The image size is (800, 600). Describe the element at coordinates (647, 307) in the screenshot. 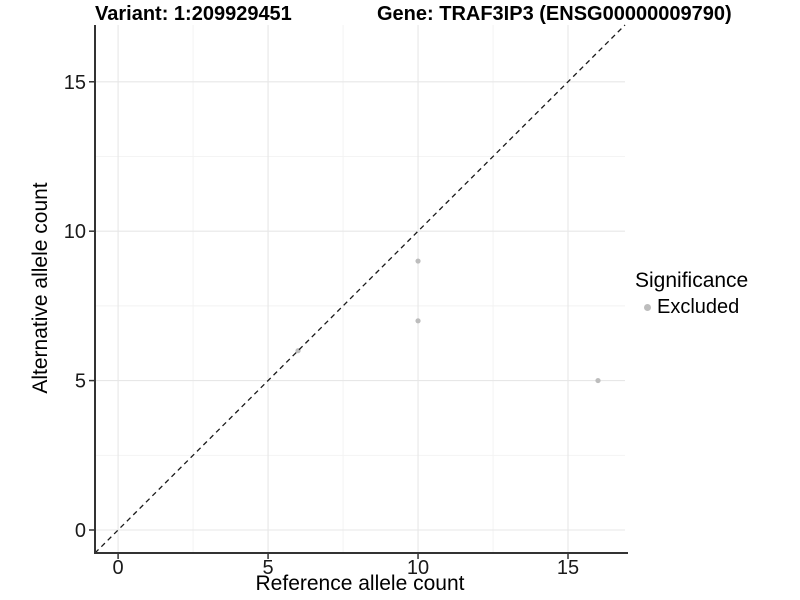

I see `excluded-point-icon` at that location.